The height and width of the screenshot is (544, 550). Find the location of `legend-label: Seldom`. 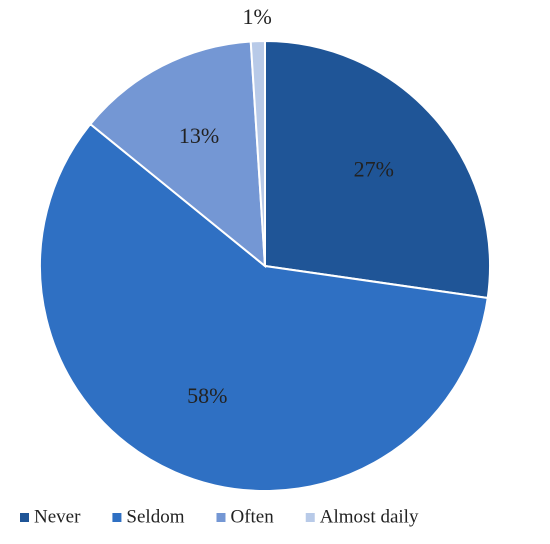

legend-label: Seldom is located at coordinates (155, 516).